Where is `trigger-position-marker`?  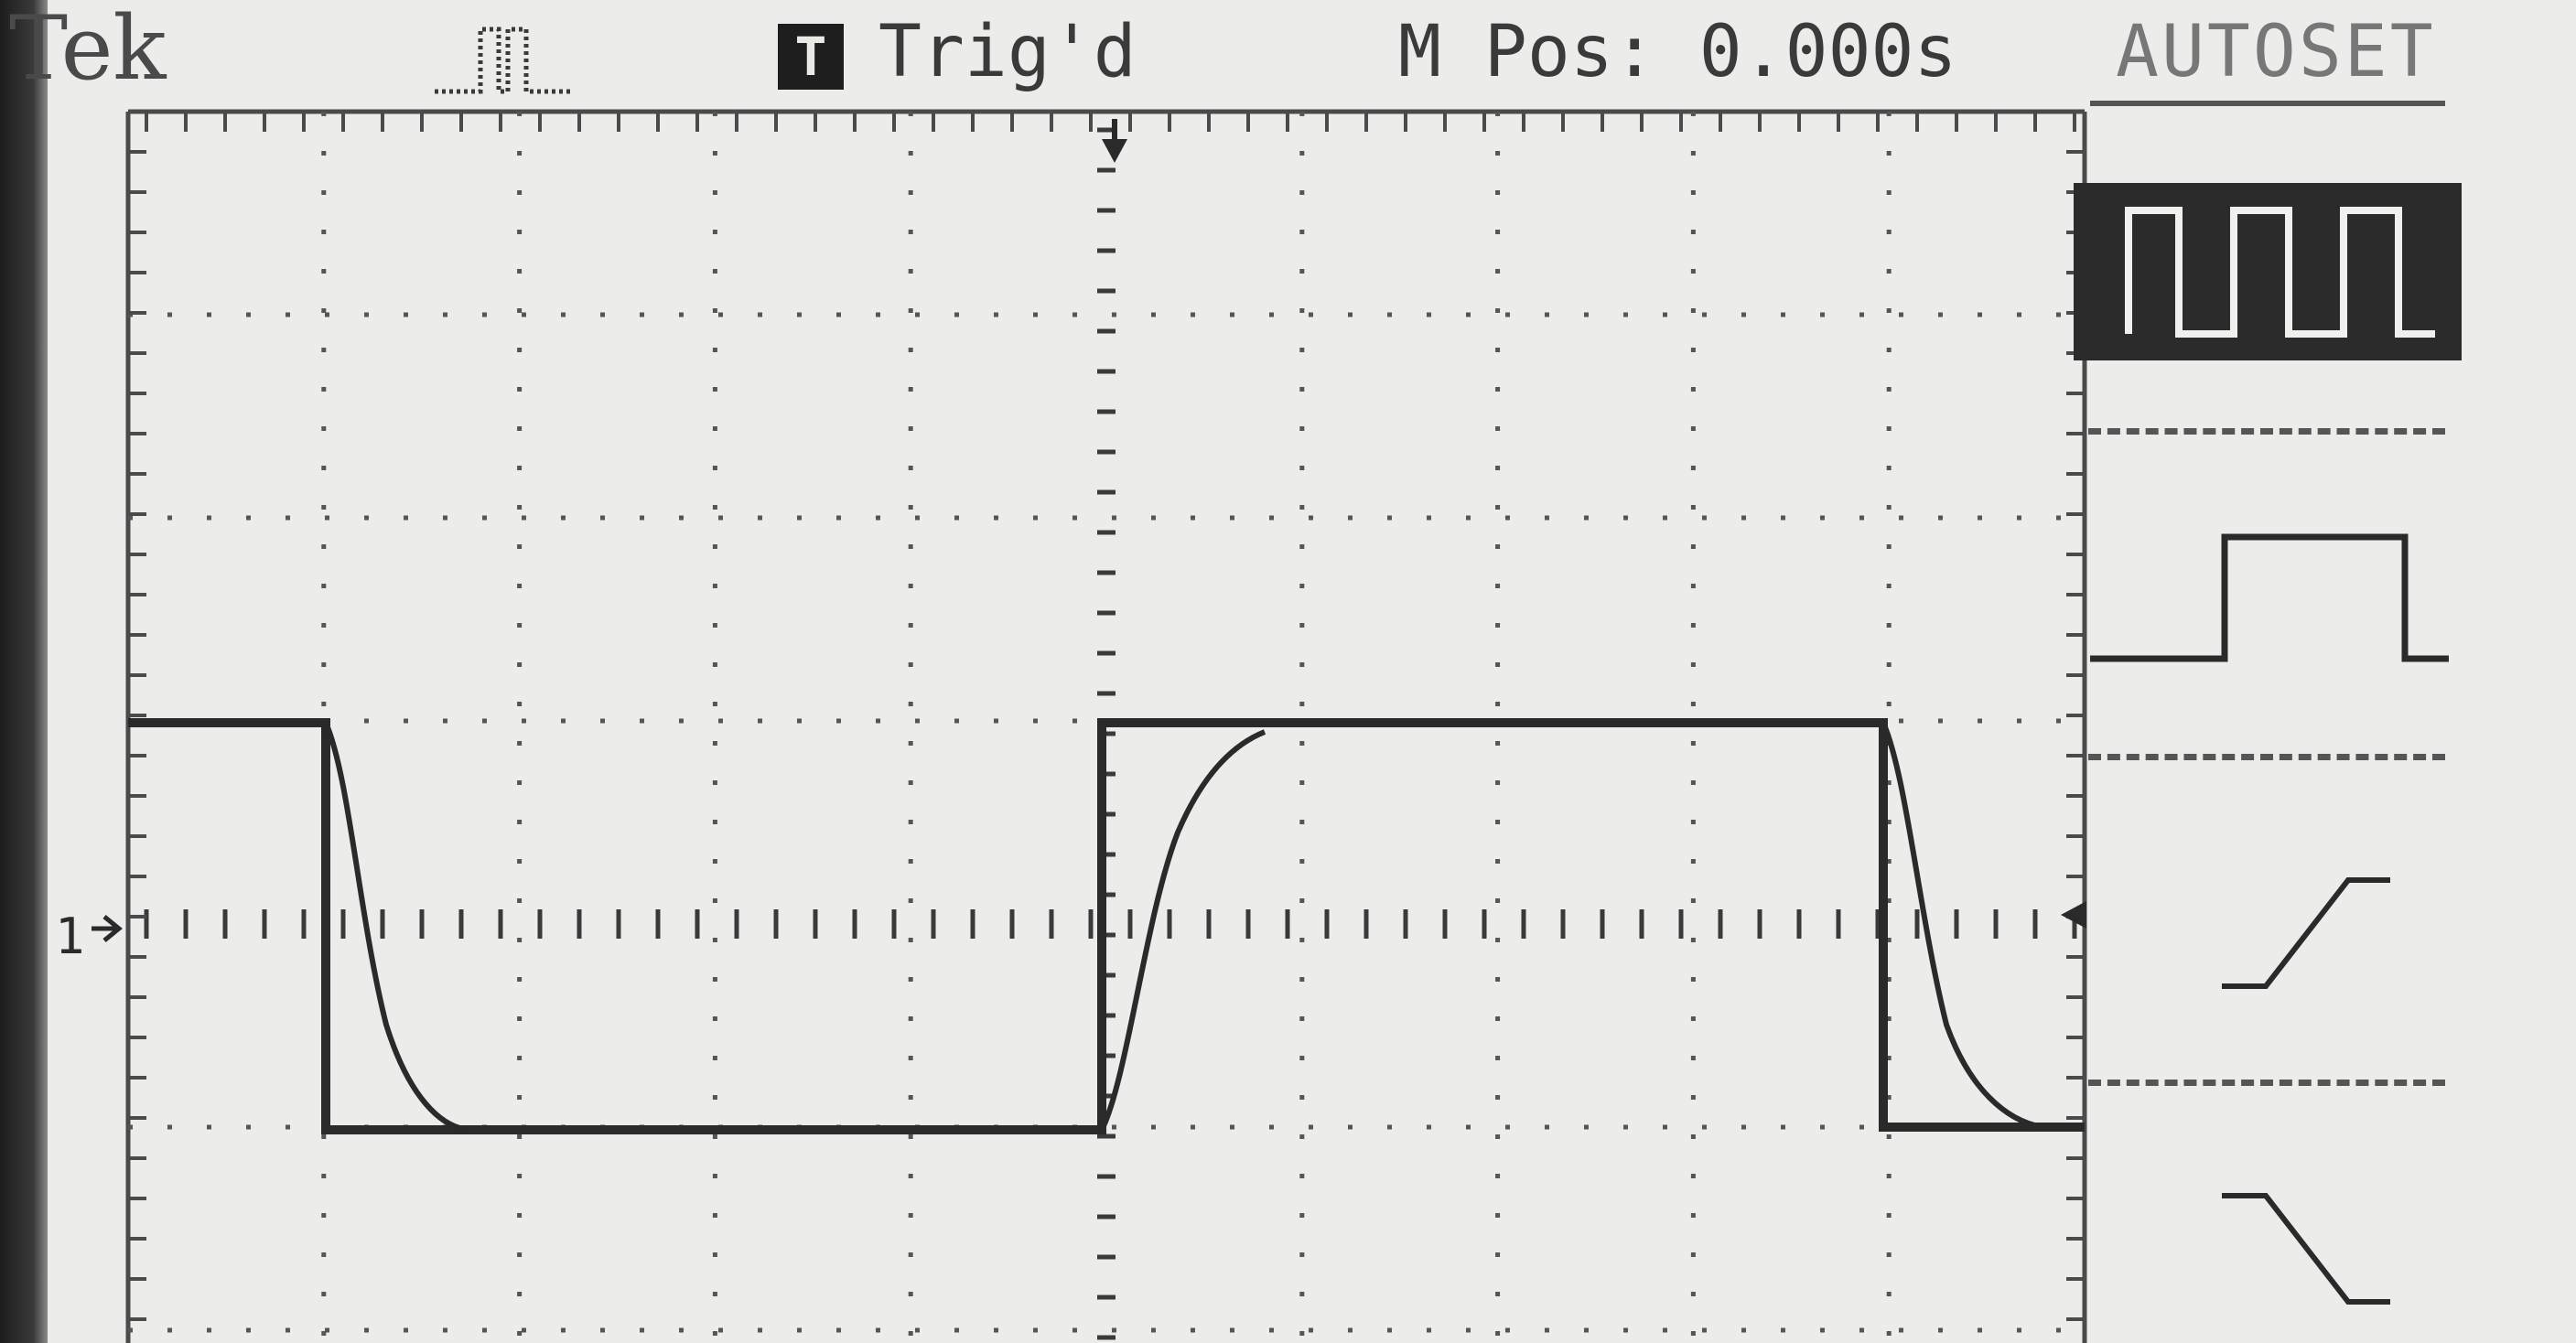
trigger-position-marker is located at coordinates (1114, 141).